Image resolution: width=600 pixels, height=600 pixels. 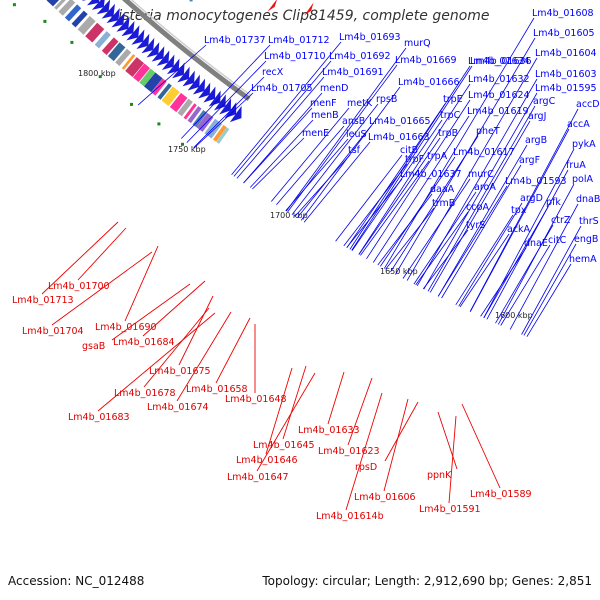 What do you see at coordinates (586, 239) in the screenshot?
I see `forward-gene-label: engB` at bounding box center [586, 239].